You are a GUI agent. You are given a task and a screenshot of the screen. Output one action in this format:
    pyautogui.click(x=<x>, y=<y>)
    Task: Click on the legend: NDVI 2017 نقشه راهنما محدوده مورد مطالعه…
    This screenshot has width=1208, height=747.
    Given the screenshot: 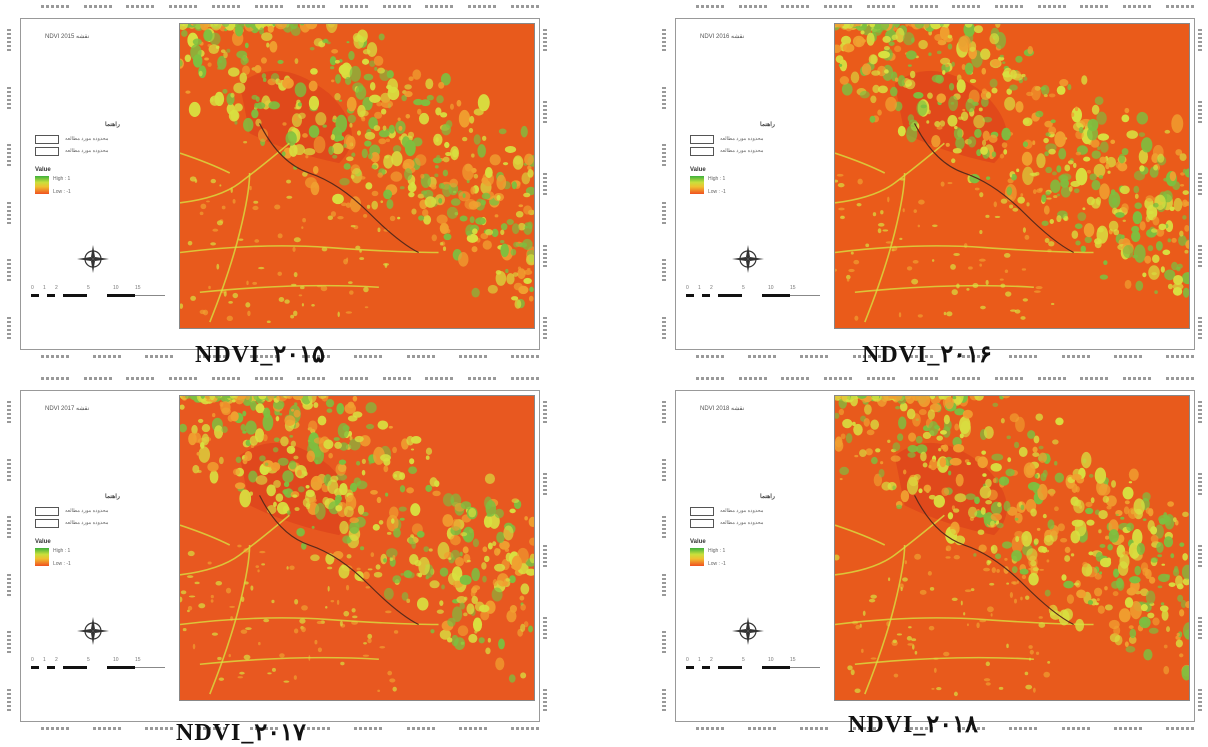 What is the action you would take?
    pyautogui.click(x=100, y=540)
    